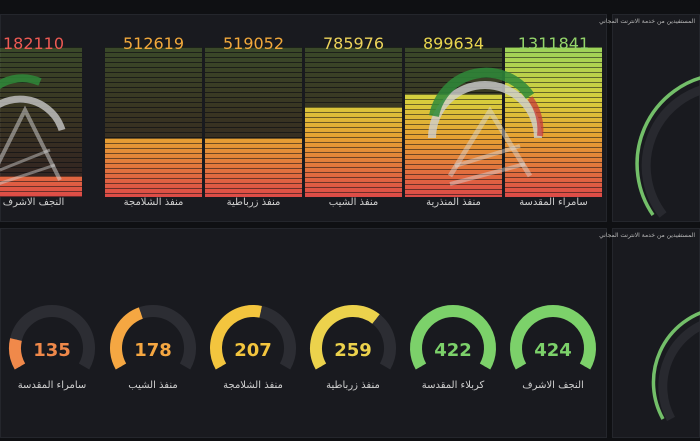  Describe the element at coordinates (153, 385) in the screenshot. I see `gauge-label: منفذ الشيب` at that location.